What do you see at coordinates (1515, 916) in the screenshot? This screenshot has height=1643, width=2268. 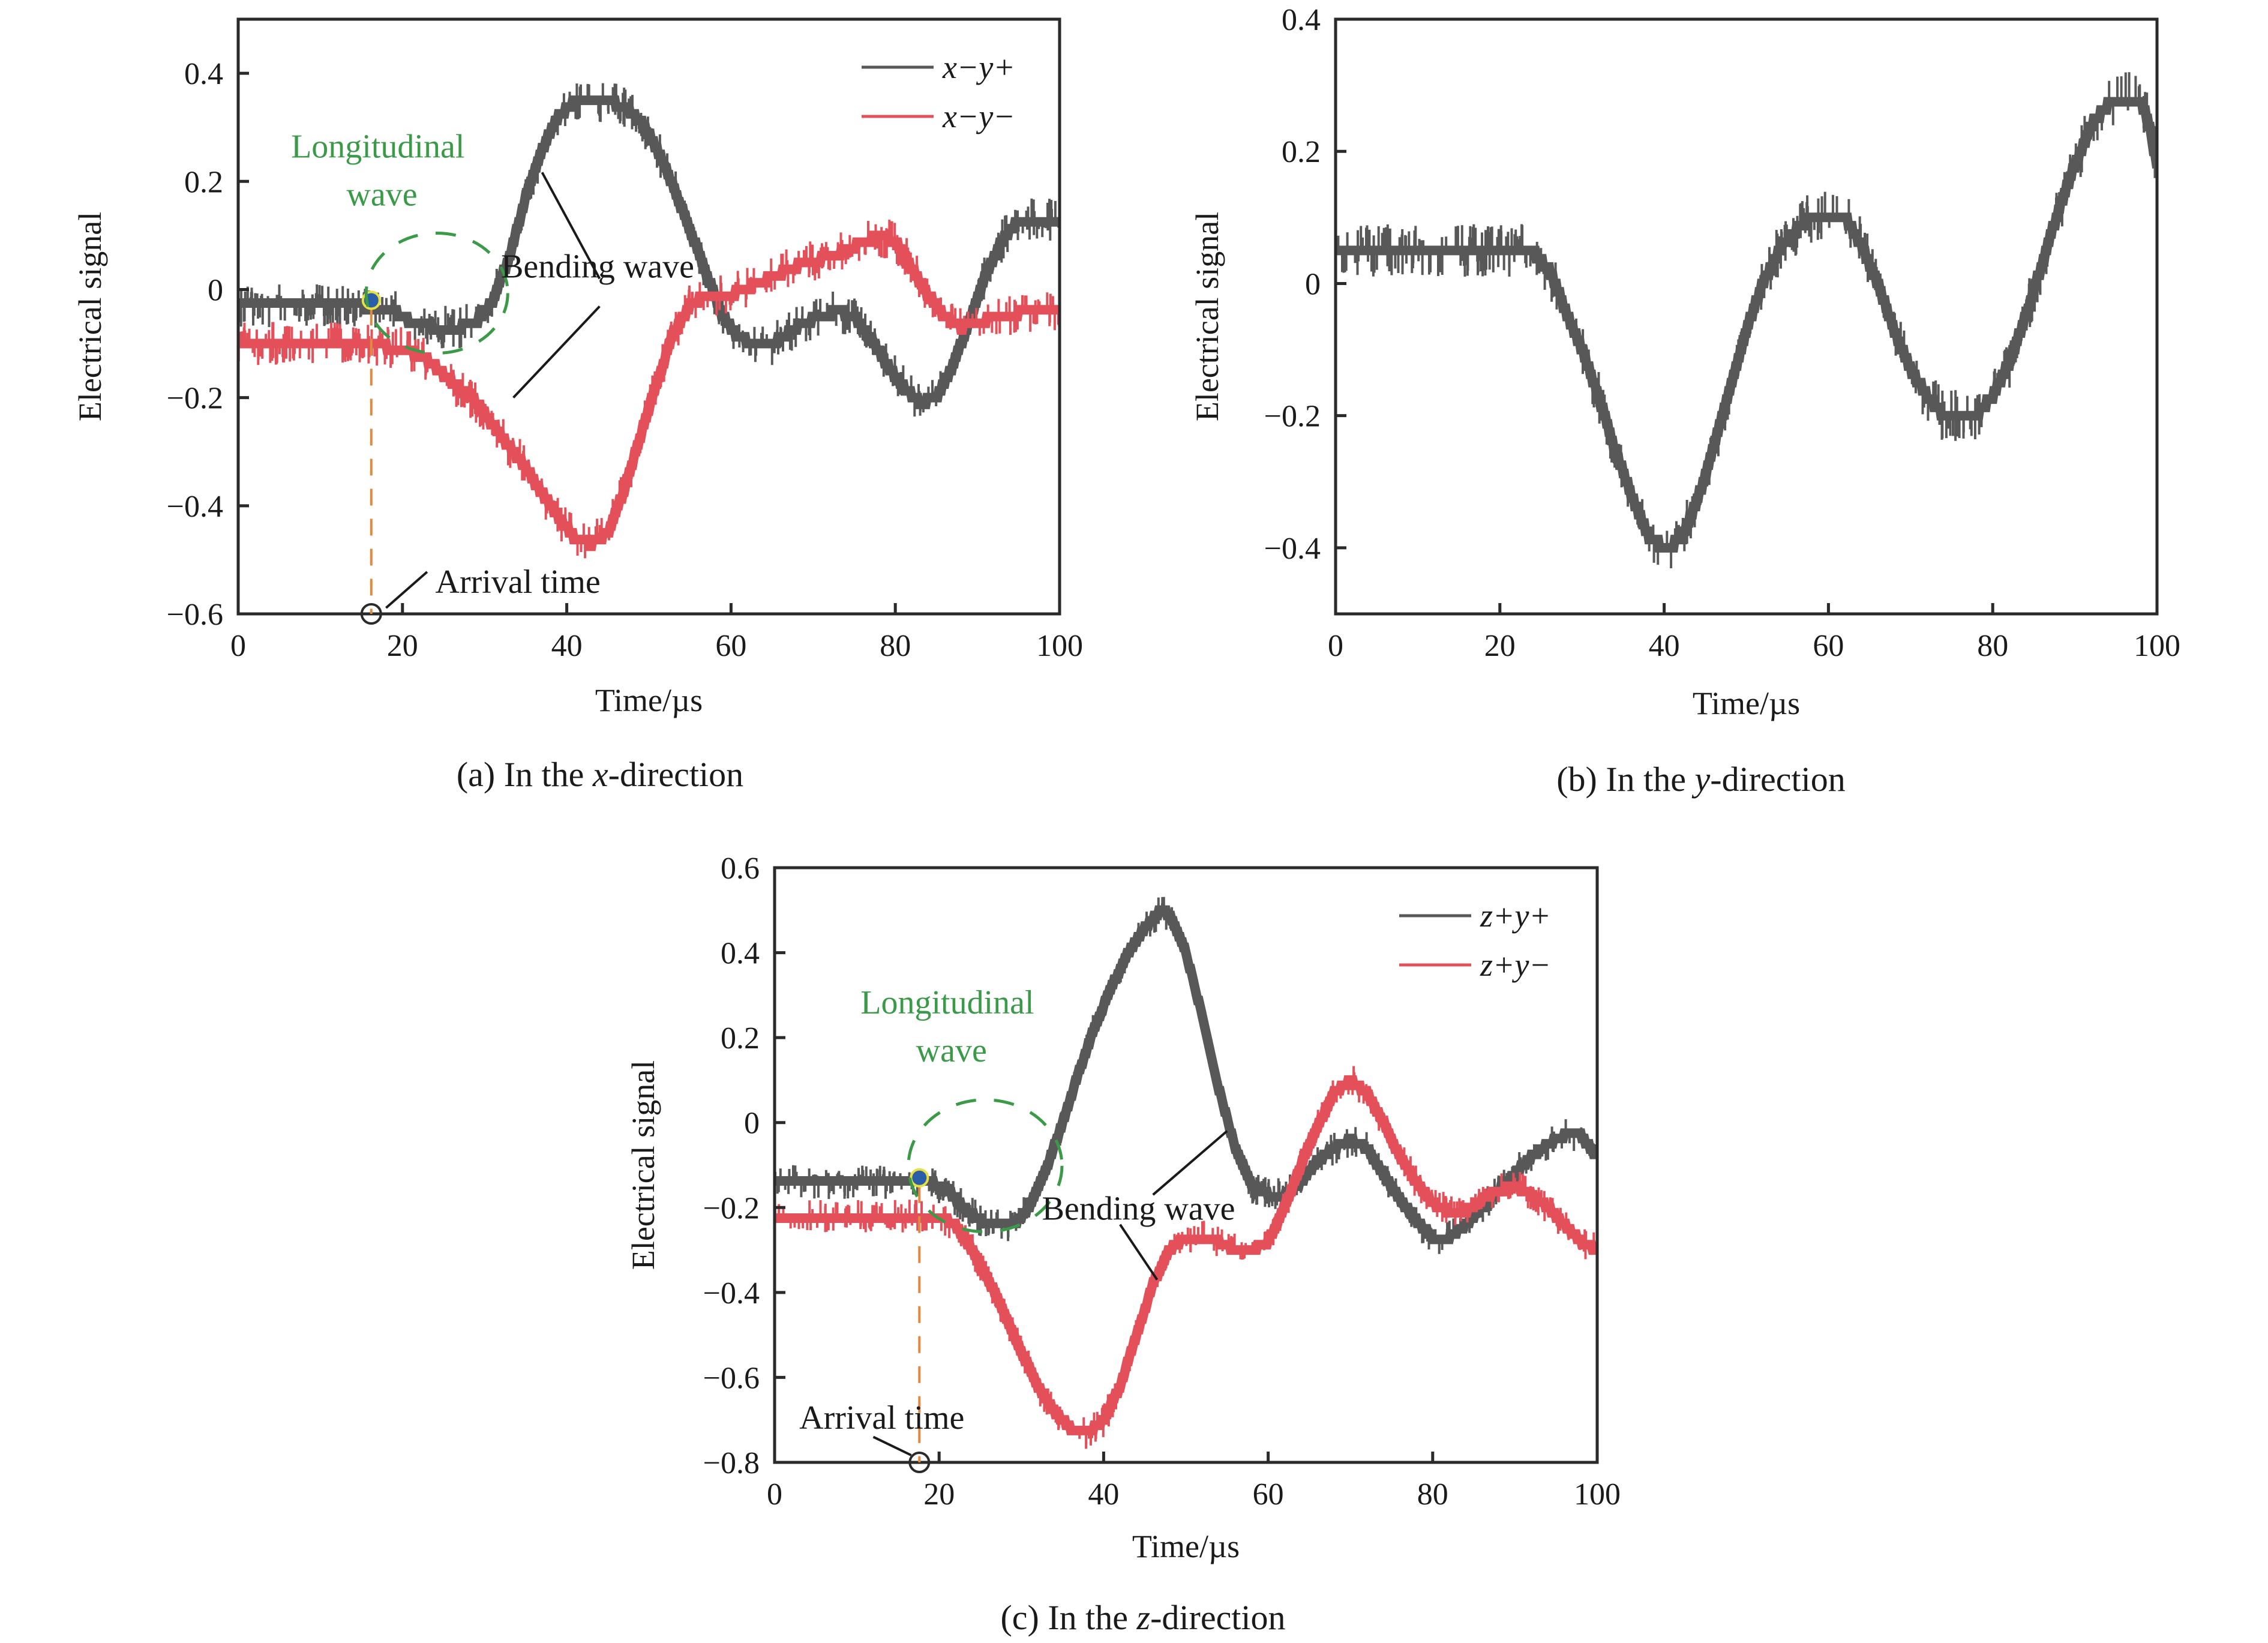 I see `legend-label: z+y+` at bounding box center [1515, 916].